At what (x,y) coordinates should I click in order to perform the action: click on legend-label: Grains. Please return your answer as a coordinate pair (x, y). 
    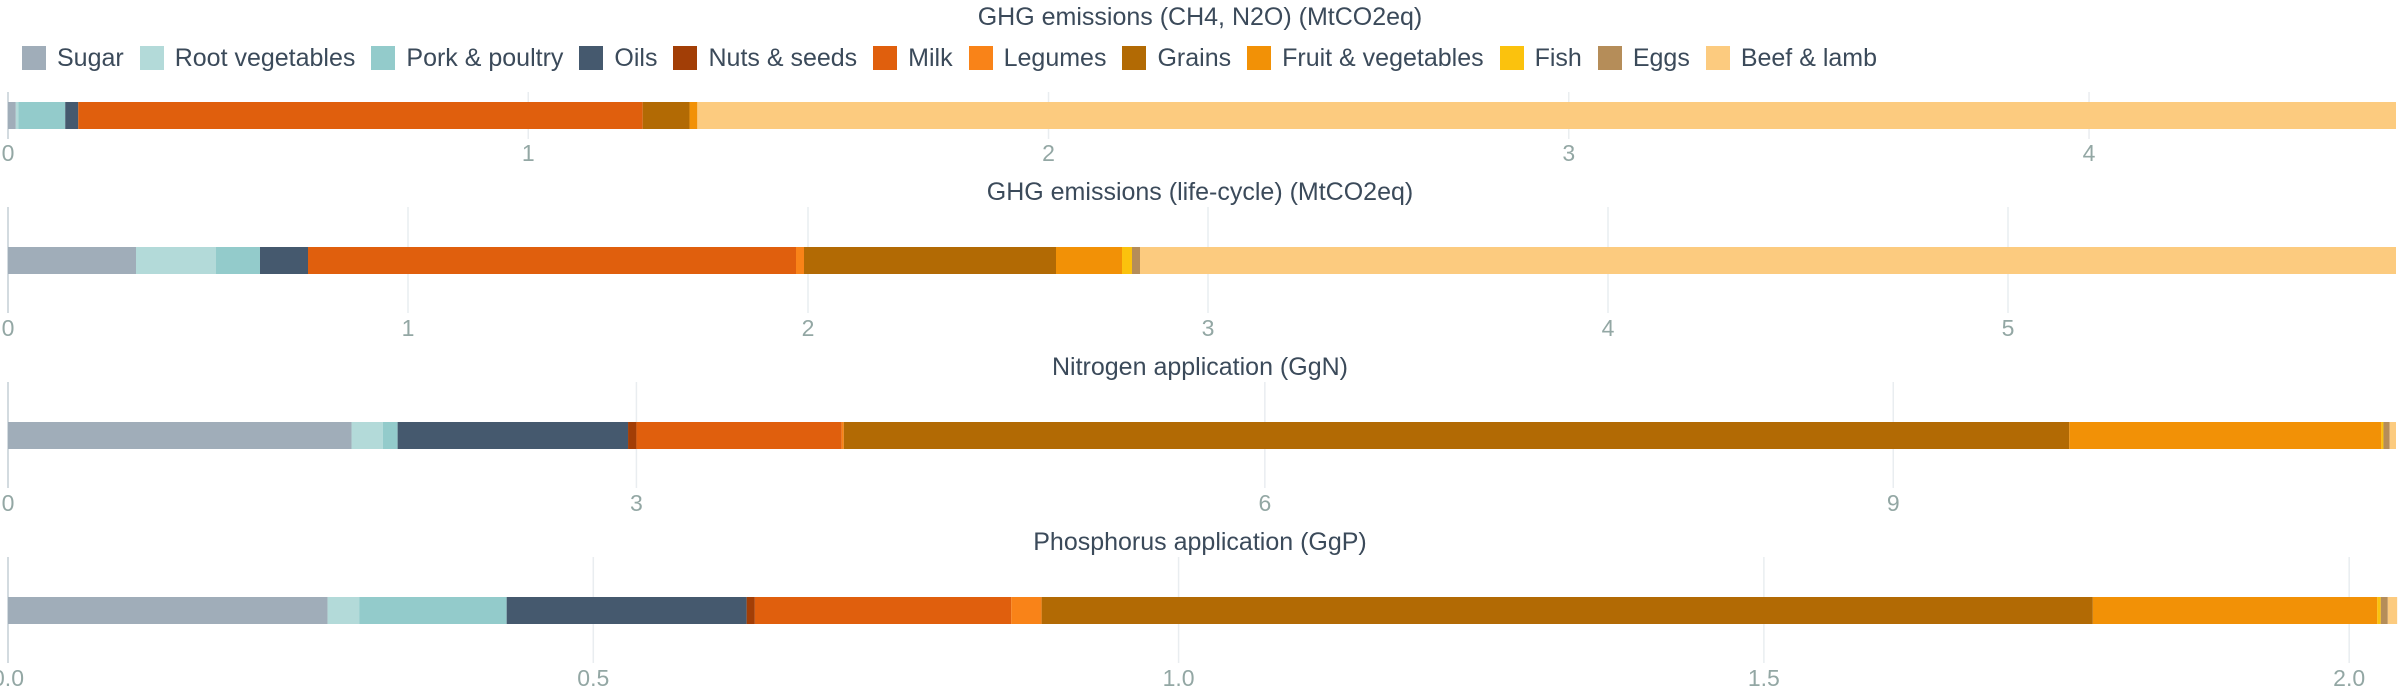
    Looking at the image, I should click on (1194, 57).